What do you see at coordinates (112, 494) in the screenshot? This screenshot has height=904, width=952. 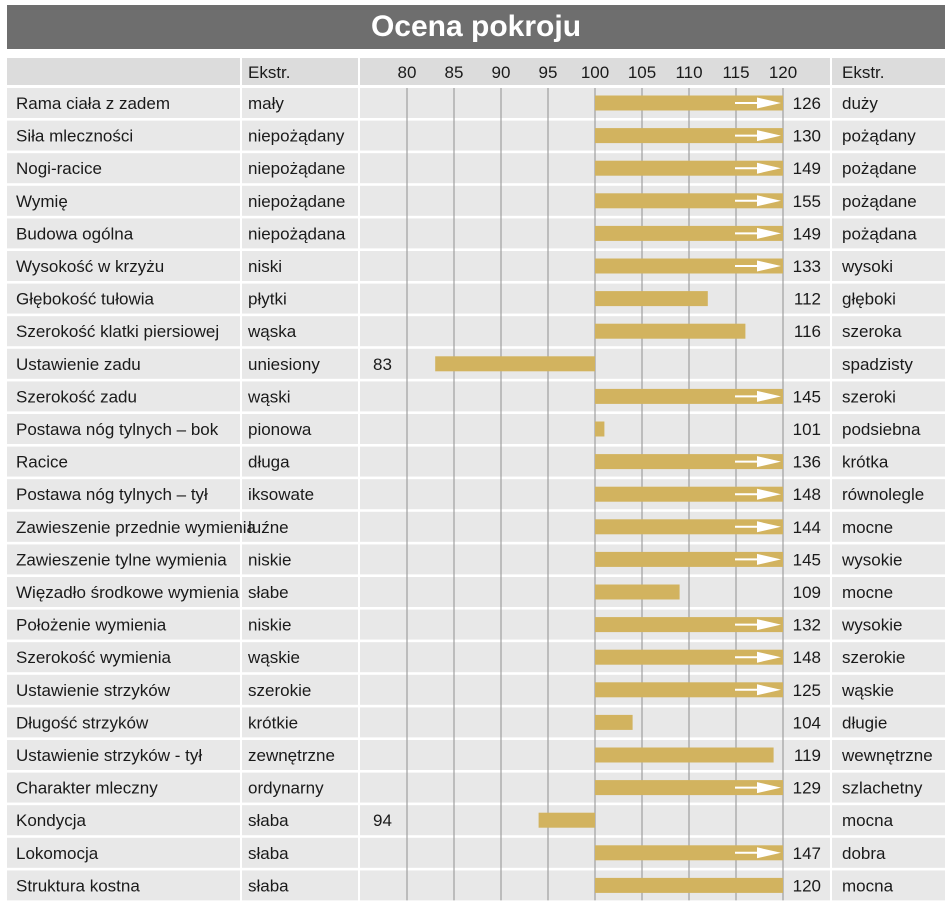 I see `trait-label: Postawa nóg tylnych – tył` at bounding box center [112, 494].